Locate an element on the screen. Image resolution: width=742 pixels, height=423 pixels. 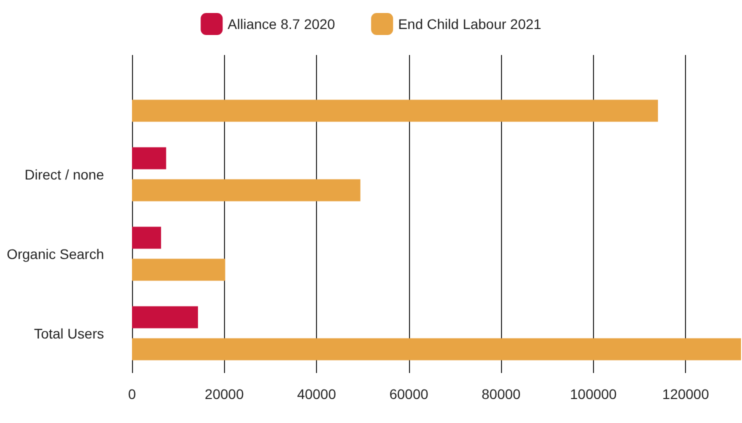
x-tick-label: 80000 is located at coordinates (501, 394).